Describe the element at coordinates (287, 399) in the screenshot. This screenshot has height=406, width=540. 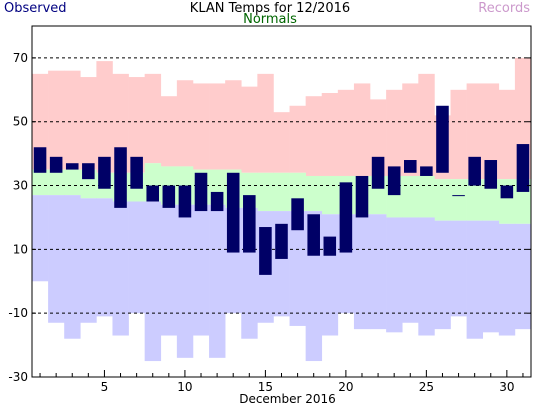
I see `x-axis-label: December 2016` at that location.